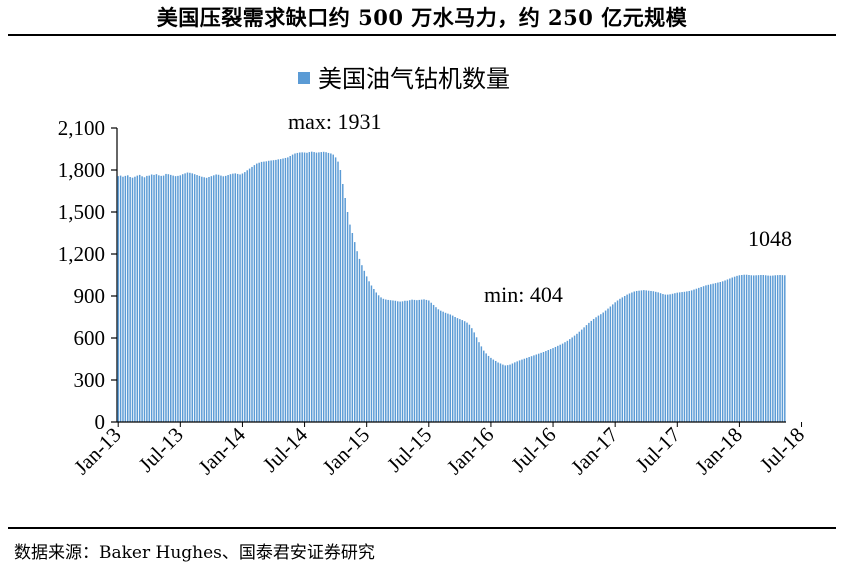 This screenshot has width=844, height=568. Describe the element at coordinates (404, 79) in the screenshot. I see `legend: 美国油气钻机数量` at that location.